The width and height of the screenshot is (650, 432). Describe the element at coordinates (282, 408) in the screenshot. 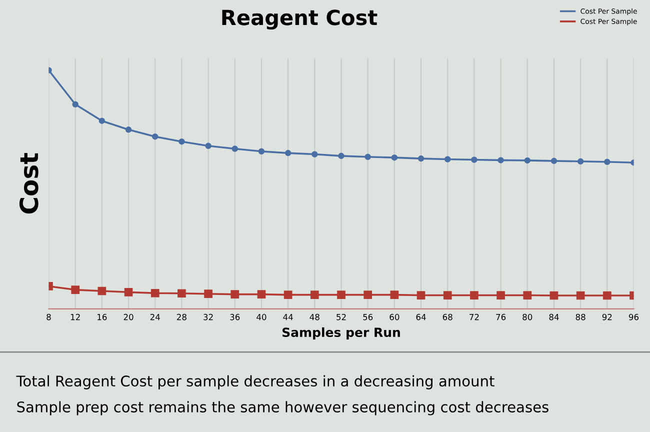

I see `text: Sample prep cost remains the same however sequencing cost decreases` at that location.